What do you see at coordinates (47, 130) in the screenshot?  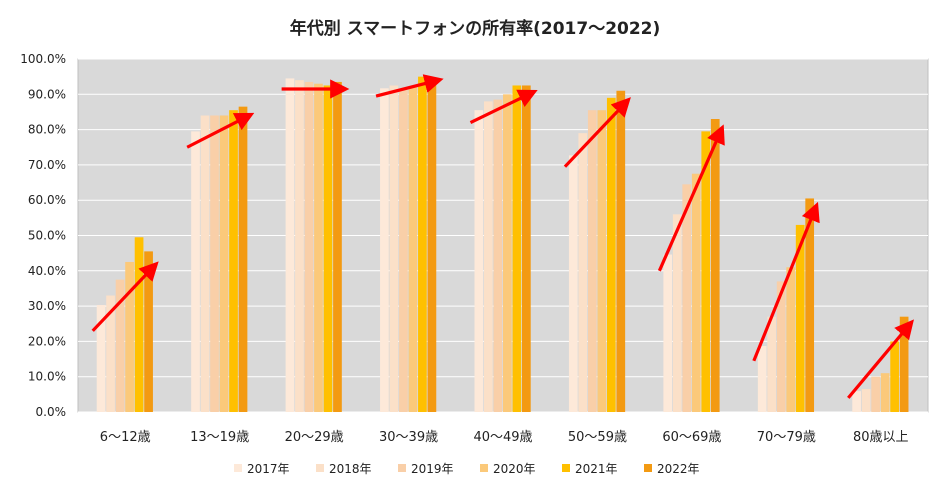 I see `y-tick-label: 80.0%` at bounding box center [47, 130].